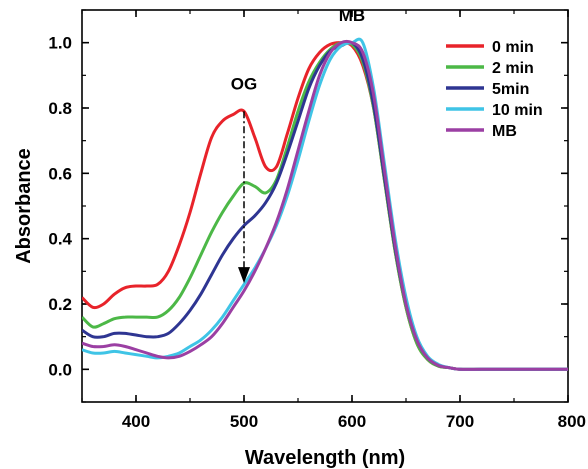 This screenshot has height=469, width=588. What do you see at coordinates (298, 145) in the screenshot?
I see `annotations: OG MB` at bounding box center [298, 145].